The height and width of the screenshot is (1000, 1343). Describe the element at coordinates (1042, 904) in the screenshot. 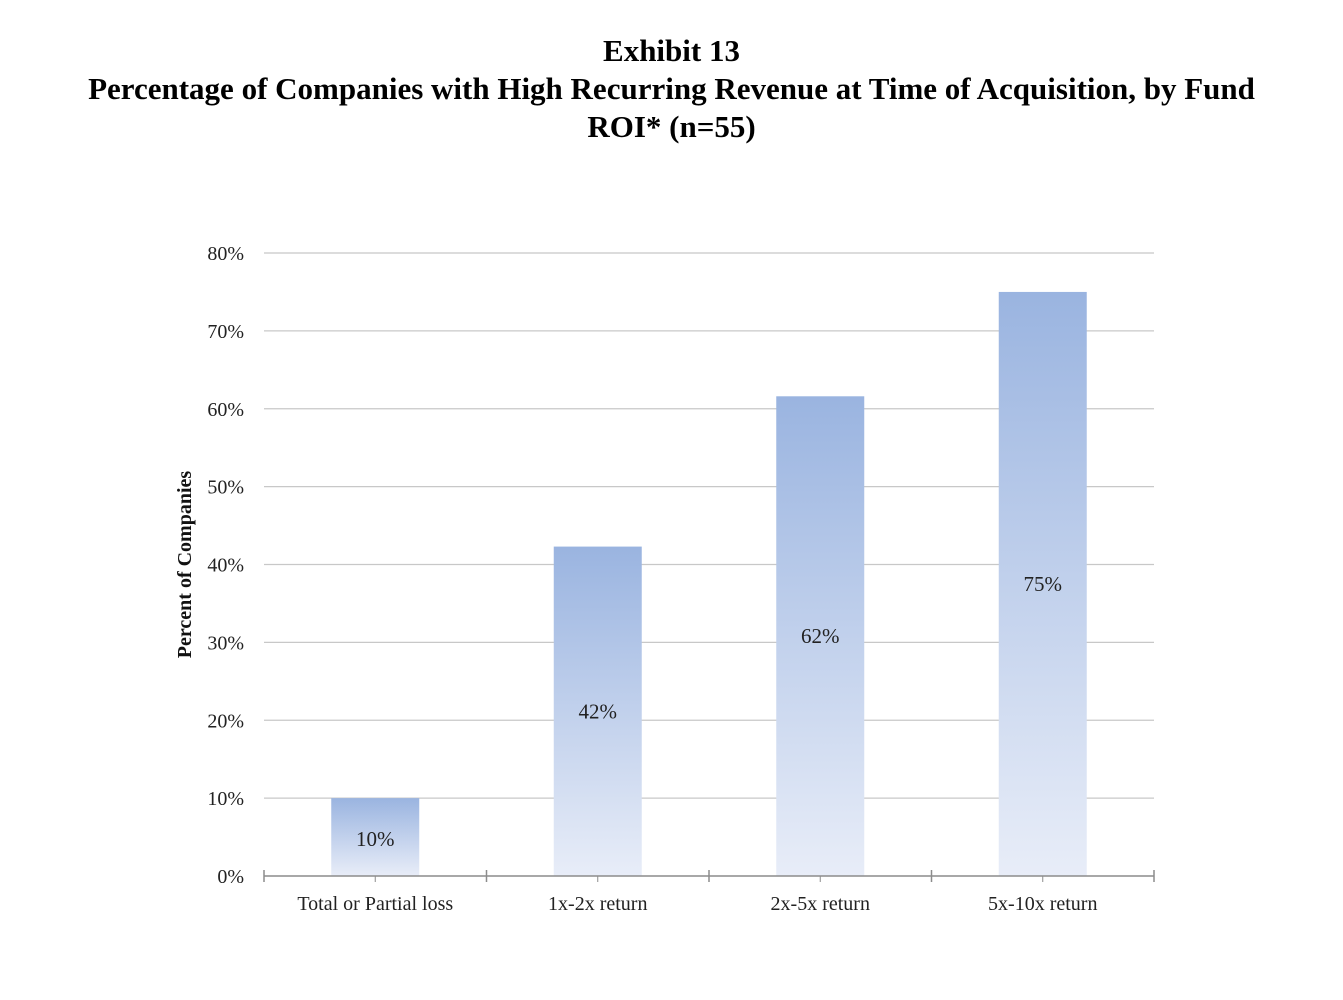

I see `x-tick-label: 5x-10x return` at that location.